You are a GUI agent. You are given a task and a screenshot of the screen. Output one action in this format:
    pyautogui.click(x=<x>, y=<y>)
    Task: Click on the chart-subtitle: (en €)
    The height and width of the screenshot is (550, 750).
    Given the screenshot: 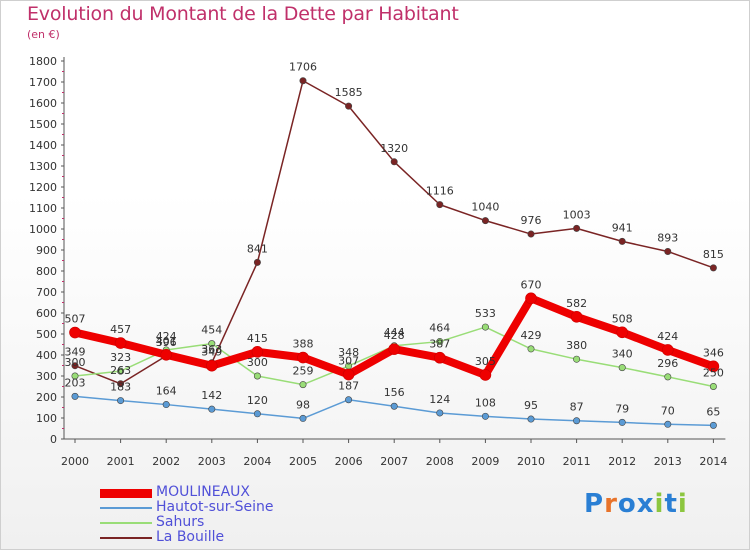 What is the action you would take?
    pyautogui.click(x=43, y=34)
    